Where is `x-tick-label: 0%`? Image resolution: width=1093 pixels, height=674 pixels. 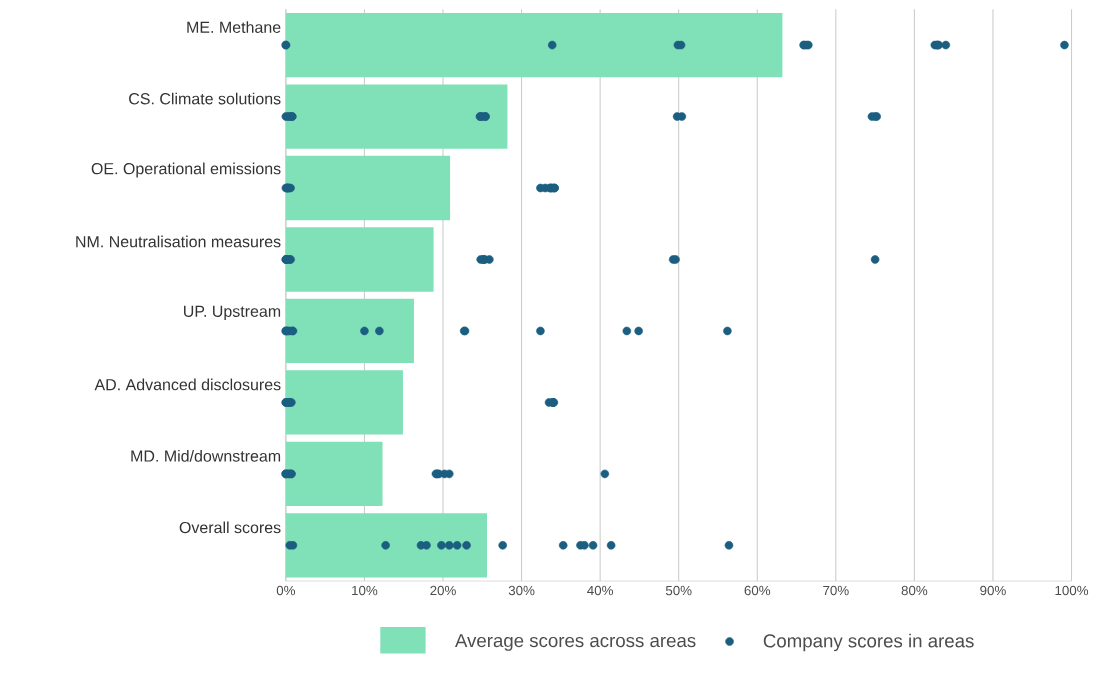
x-tick-label: 0% is located at coordinates (286, 590).